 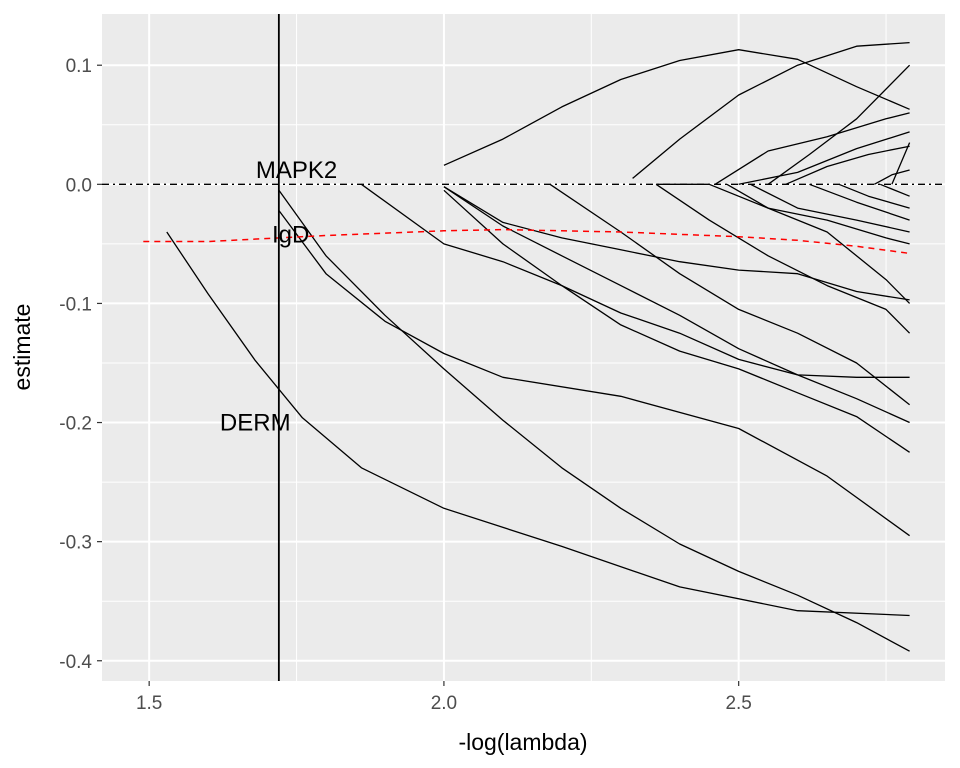 What do you see at coordinates (738, 703) in the screenshot?
I see `x-tick-label: 2.5` at bounding box center [738, 703].